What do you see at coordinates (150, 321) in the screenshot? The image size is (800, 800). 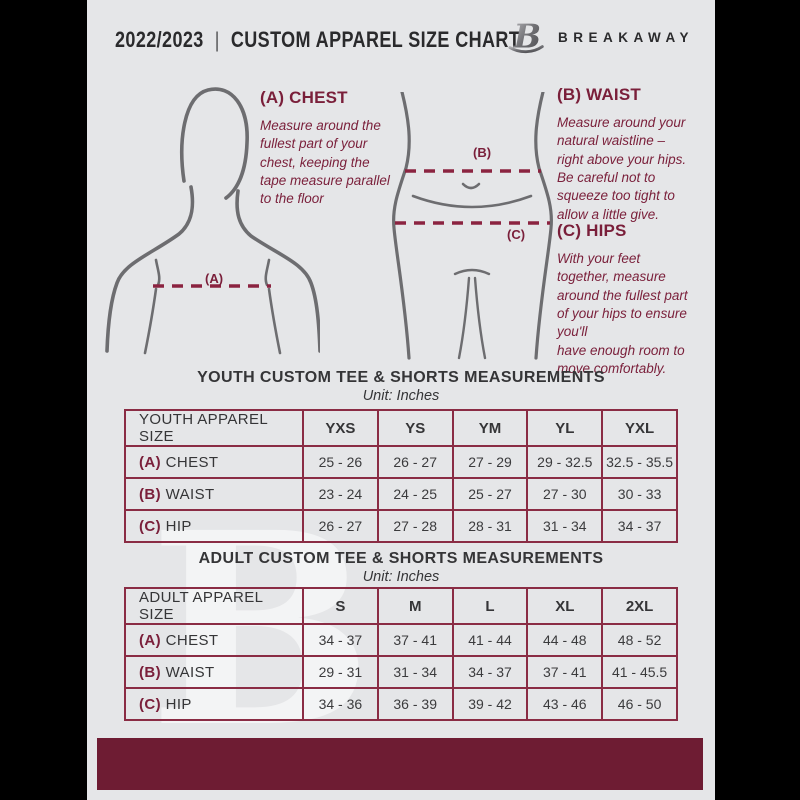 I see `left-inner-arm` at bounding box center [150, 321].